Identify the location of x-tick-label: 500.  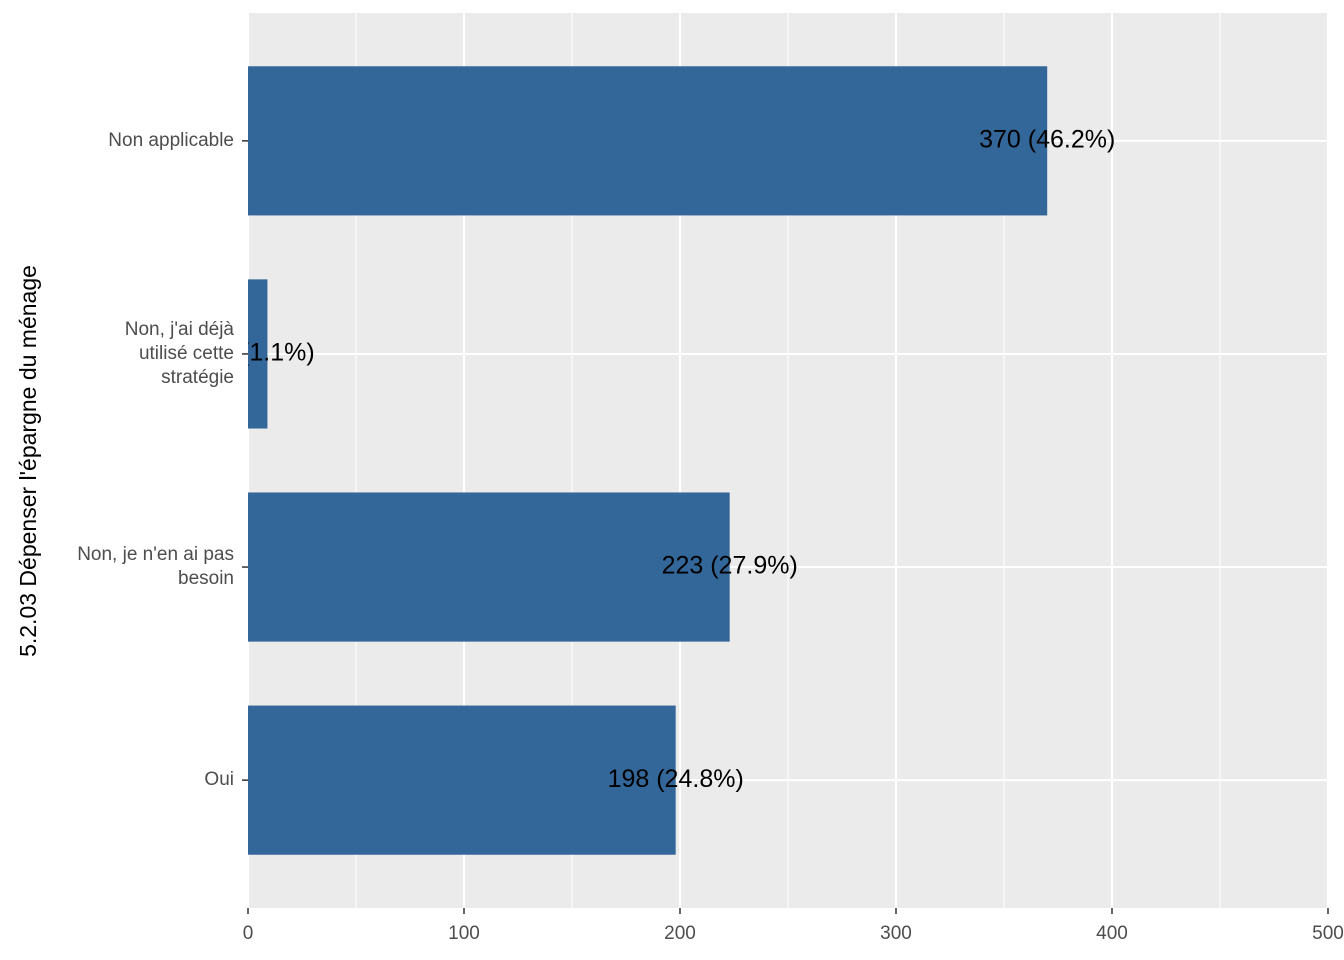
(1328, 933).